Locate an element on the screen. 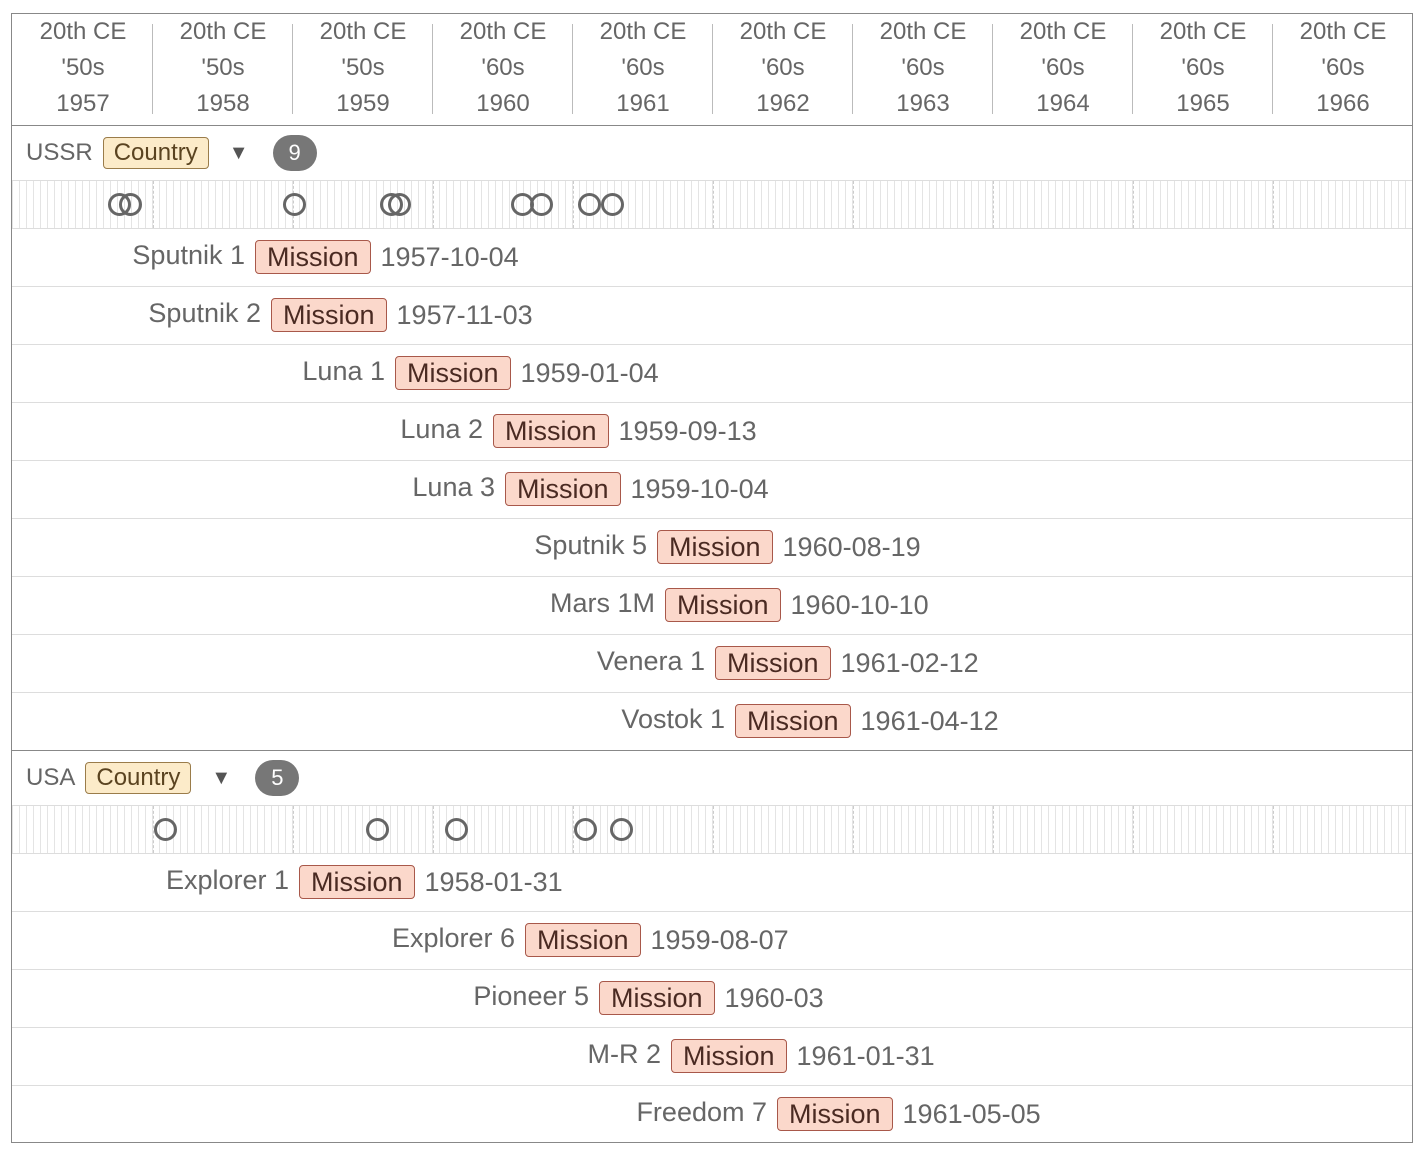 This screenshot has width=1424, height=1154. event-row: Luna 1 Mission 1959-01-04 is located at coordinates (712, 374).